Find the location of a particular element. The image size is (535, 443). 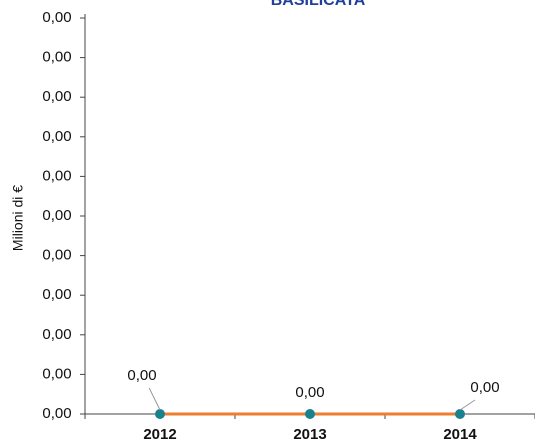

x-tick-label: 2013 is located at coordinates (309, 434).